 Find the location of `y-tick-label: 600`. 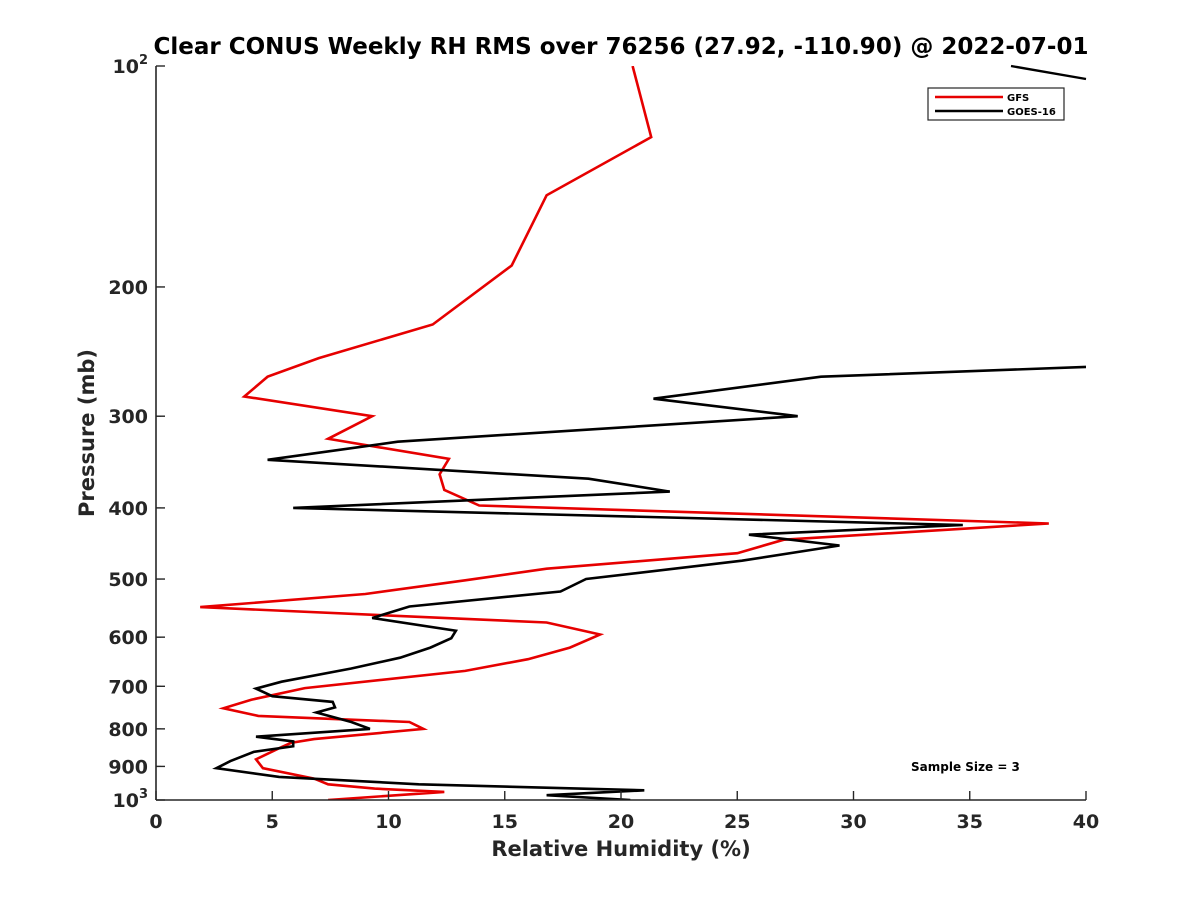

y-tick-label: 600 is located at coordinates (128, 638).